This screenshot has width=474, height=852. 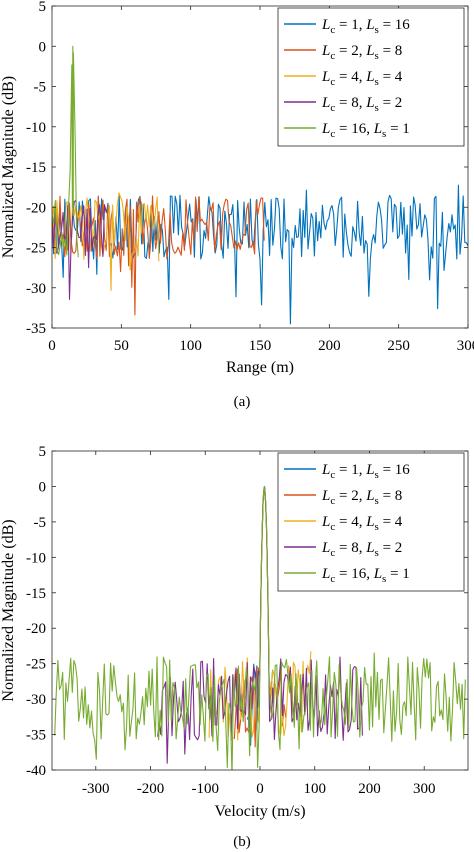 I want to click on x-tick-label: -300, so click(x=96, y=789).